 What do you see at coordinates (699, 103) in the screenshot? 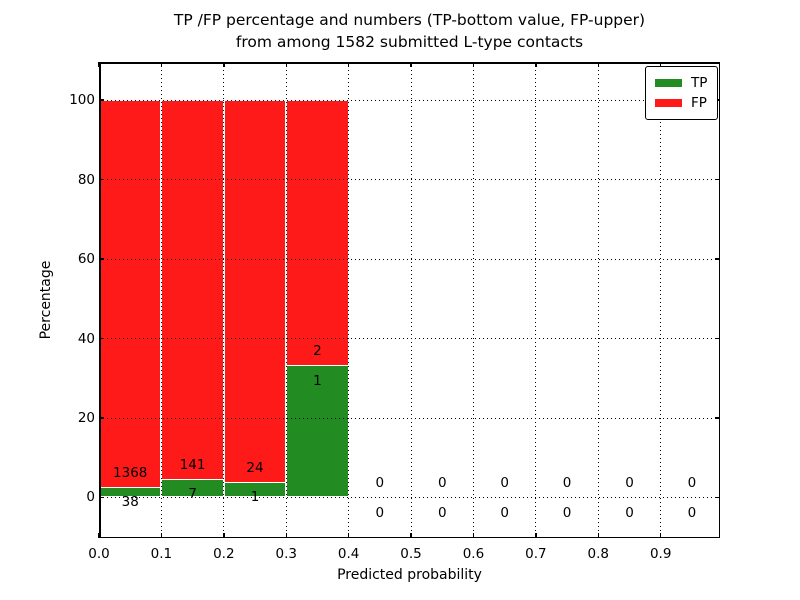
I see `legend-label-fp: FP` at bounding box center [699, 103].